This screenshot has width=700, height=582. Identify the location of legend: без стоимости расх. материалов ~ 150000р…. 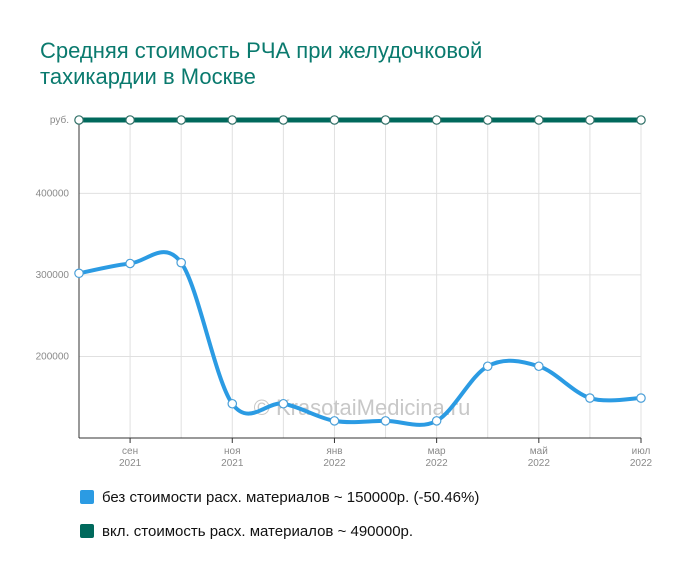
(279, 522).